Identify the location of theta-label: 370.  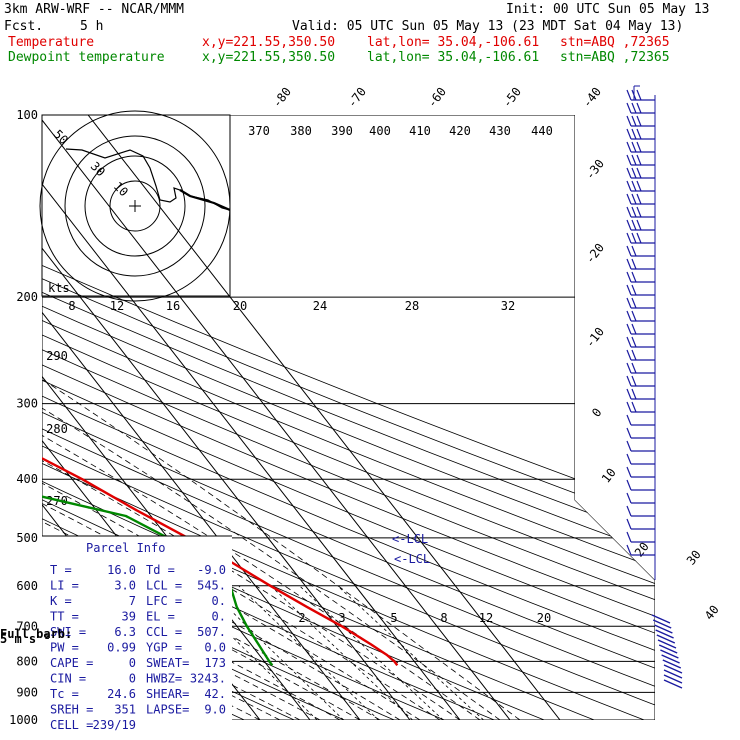
(259, 131).